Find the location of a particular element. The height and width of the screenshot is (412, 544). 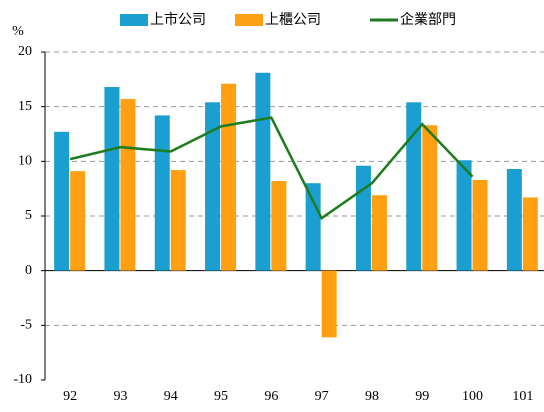

x-tick-label: 92 is located at coordinates (70, 396).